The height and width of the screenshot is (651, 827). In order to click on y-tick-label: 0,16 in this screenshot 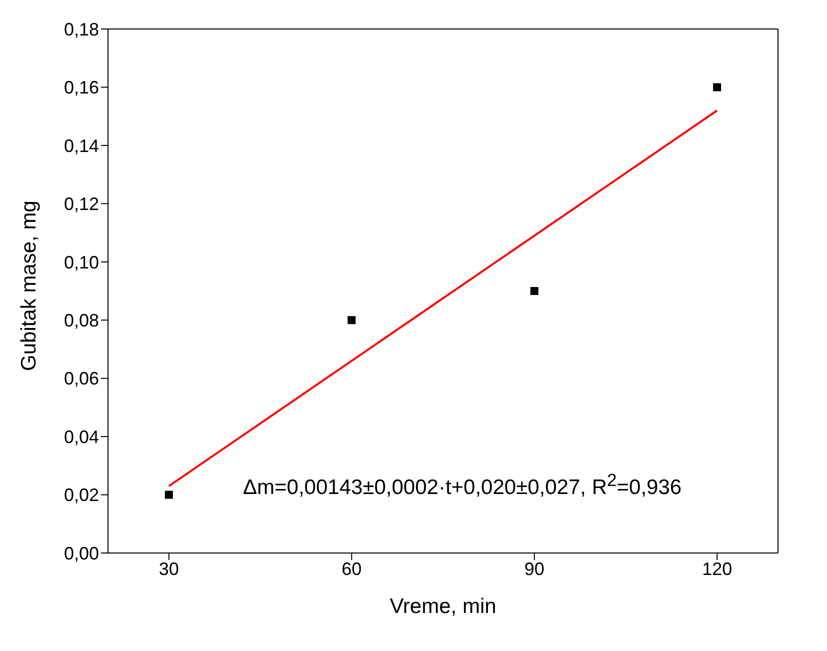, I will do `click(81, 88)`.